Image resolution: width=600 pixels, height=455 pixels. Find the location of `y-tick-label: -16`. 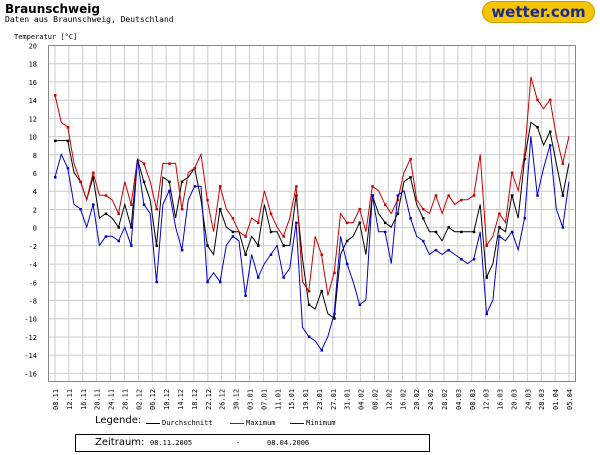

y-tick-label: -16 is located at coordinates (30, 374).